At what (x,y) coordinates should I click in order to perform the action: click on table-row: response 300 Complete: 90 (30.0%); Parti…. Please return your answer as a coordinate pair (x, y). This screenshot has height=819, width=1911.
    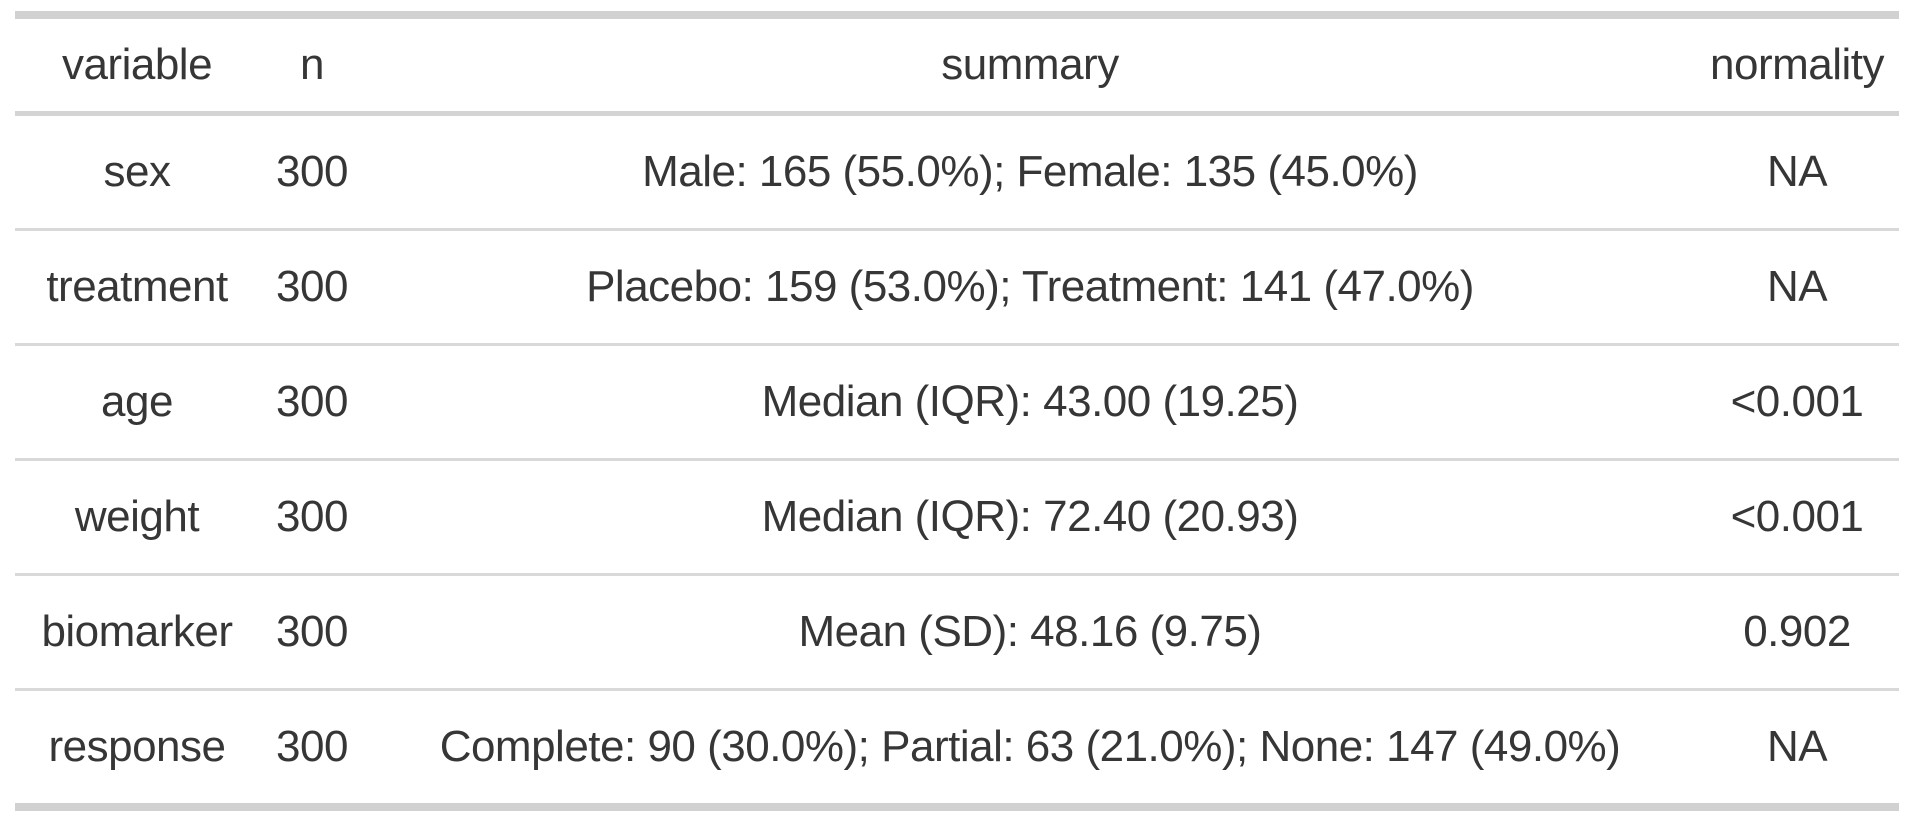
    Looking at the image, I should click on (957, 749).